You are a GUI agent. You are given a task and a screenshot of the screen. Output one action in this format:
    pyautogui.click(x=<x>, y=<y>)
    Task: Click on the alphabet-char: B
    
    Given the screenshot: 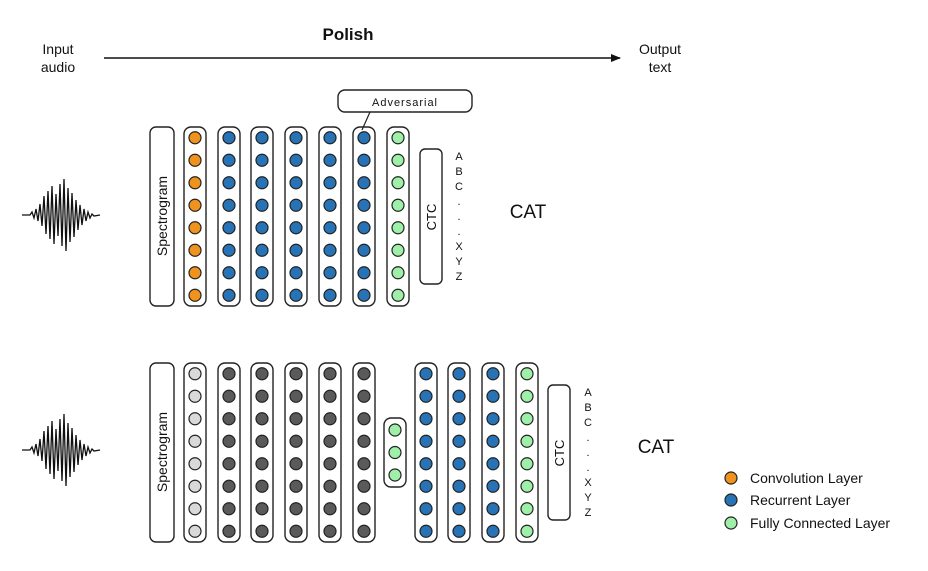 What is the action you would take?
    pyautogui.click(x=587, y=408)
    